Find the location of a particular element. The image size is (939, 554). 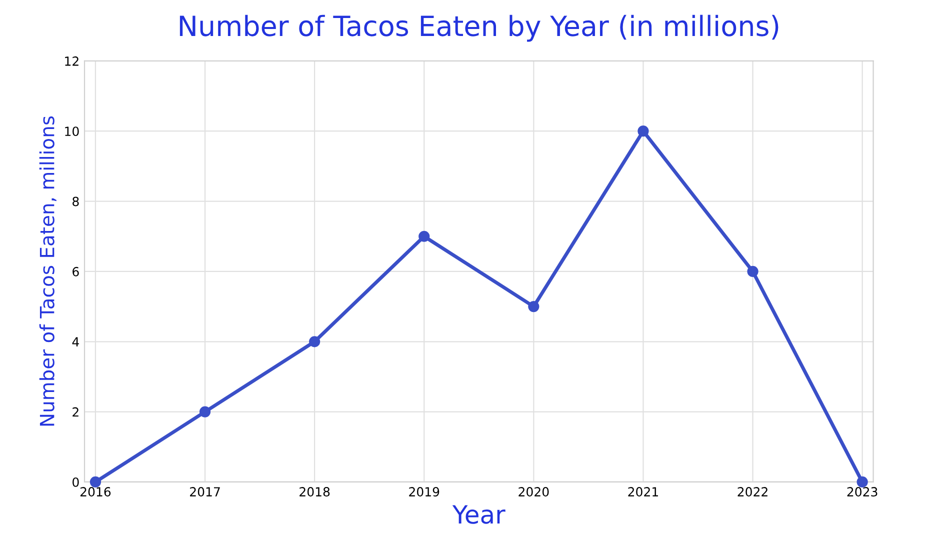

y-tick-label: 6 is located at coordinates (75, 271).